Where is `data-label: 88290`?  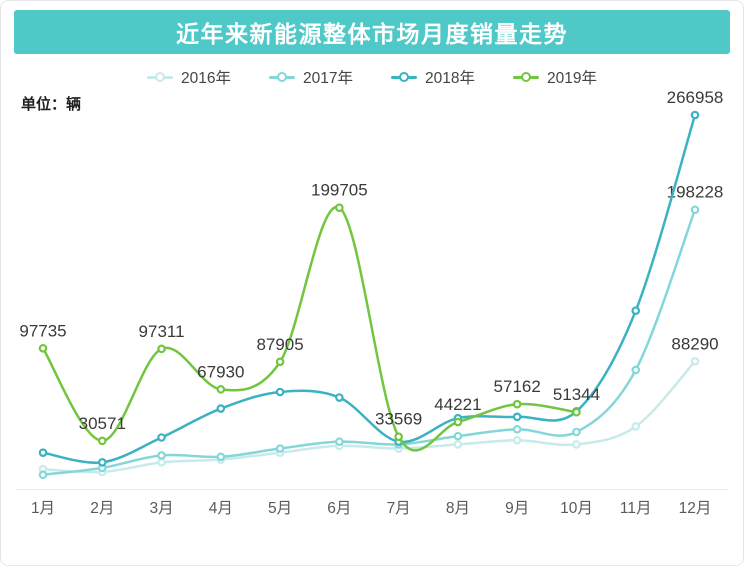
data-label: 88290 is located at coordinates (694, 343).